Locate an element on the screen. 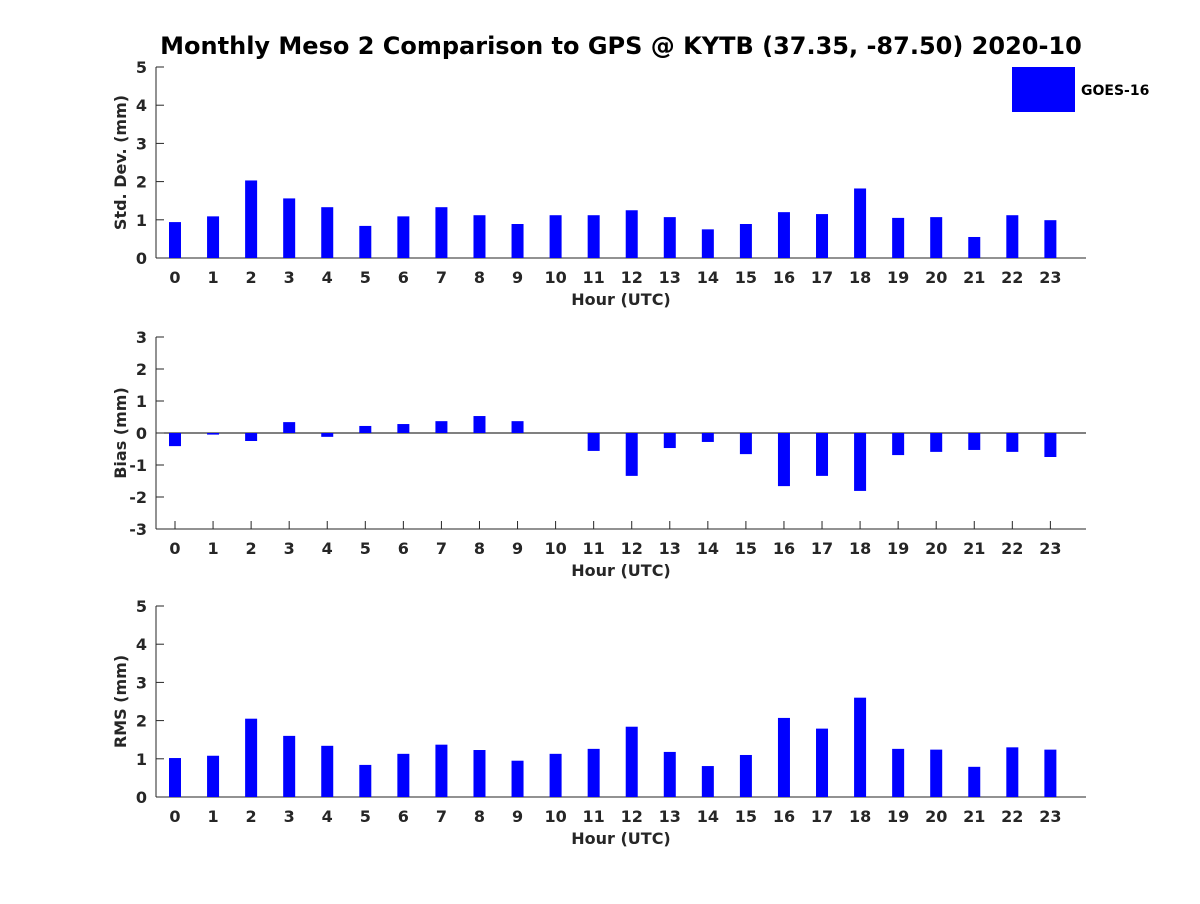  rms-y-tick-label: 5 is located at coordinates (141, 606).